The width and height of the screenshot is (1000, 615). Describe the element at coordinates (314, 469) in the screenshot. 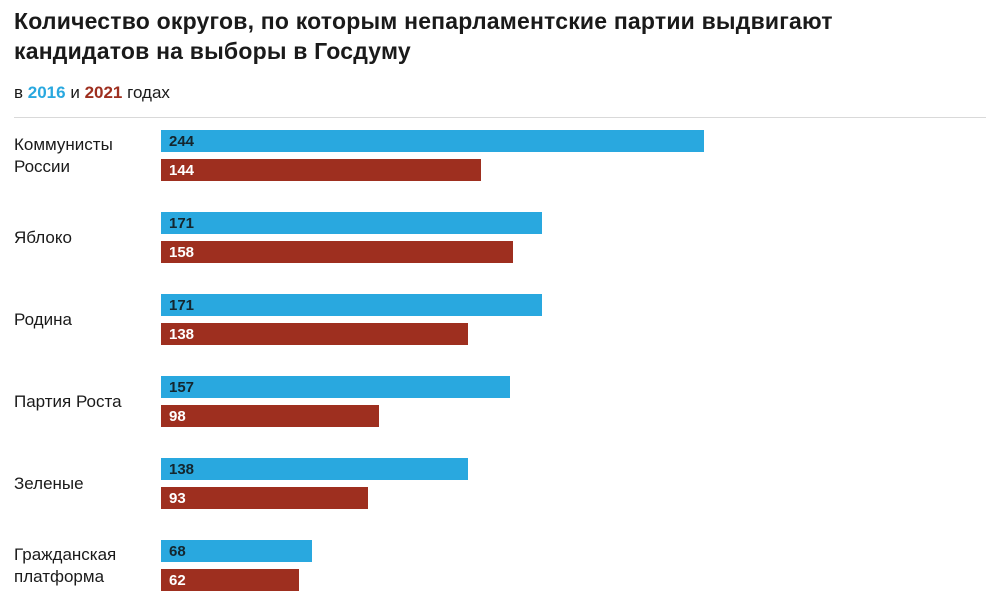

I see `bar-2016: 138` at that location.